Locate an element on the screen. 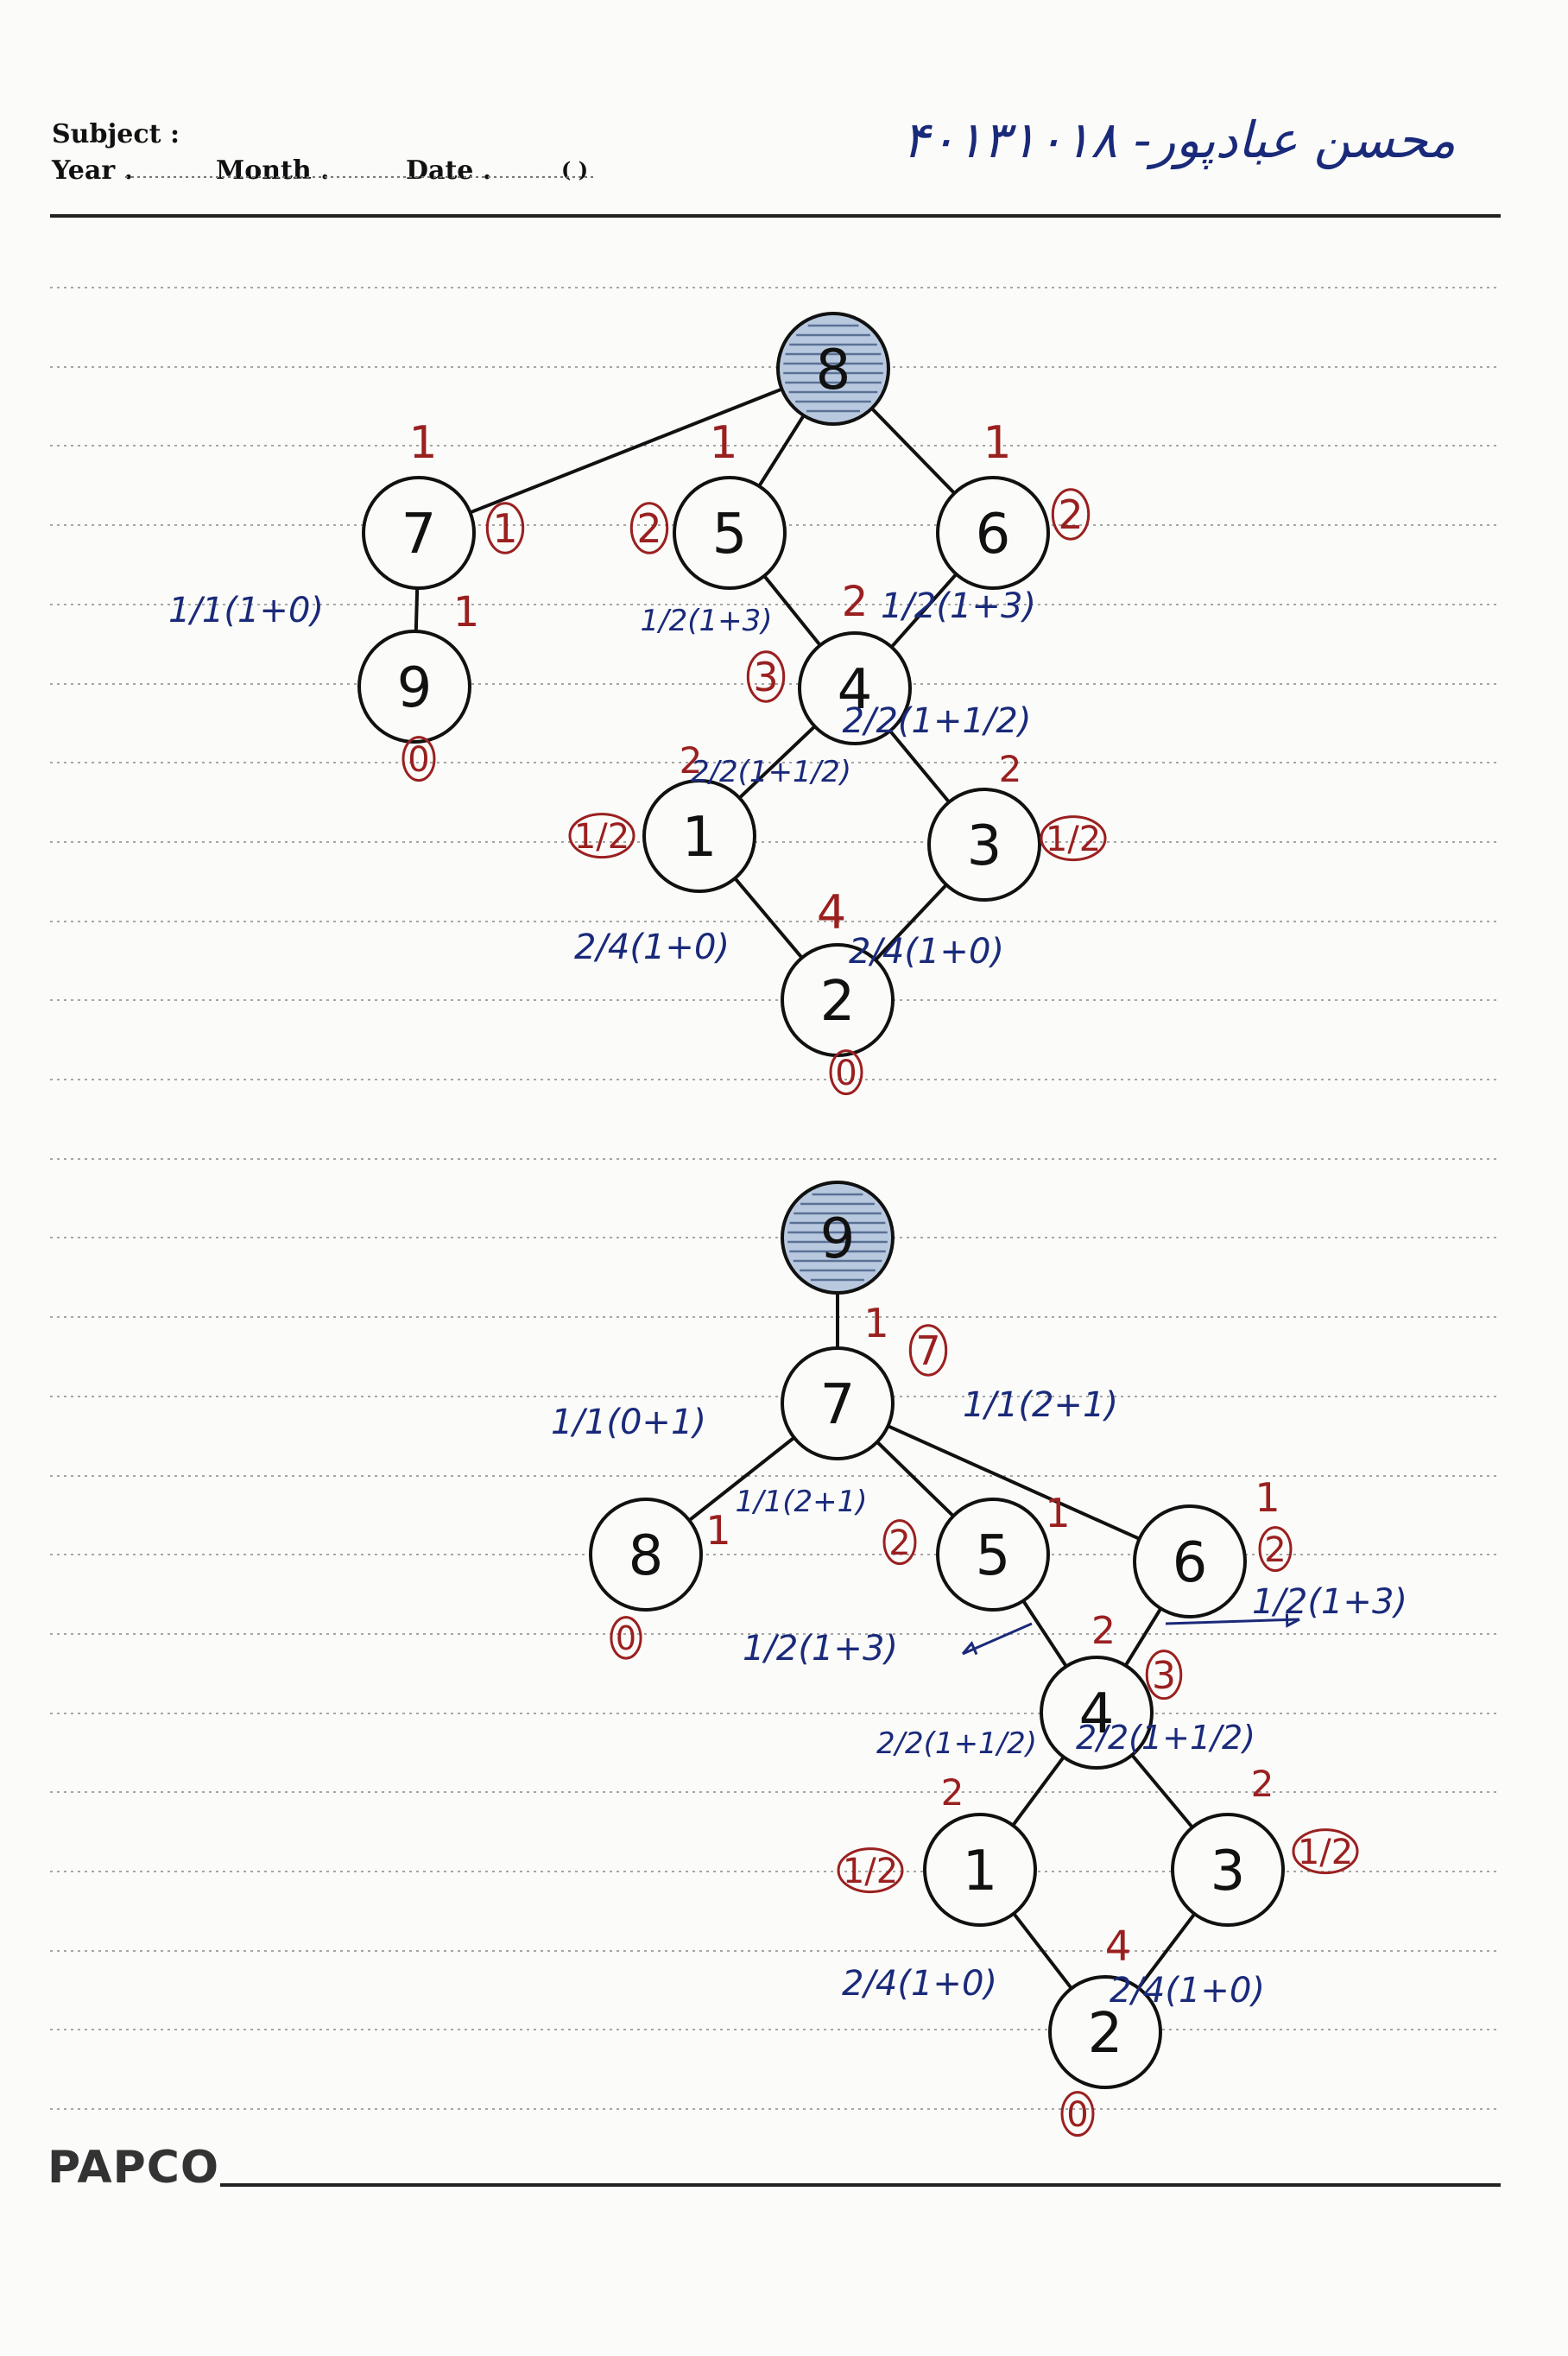 Image resolution: width=1568 pixels, height=2356 pixels. node-label: 3 is located at coordinates (1228, 1871).